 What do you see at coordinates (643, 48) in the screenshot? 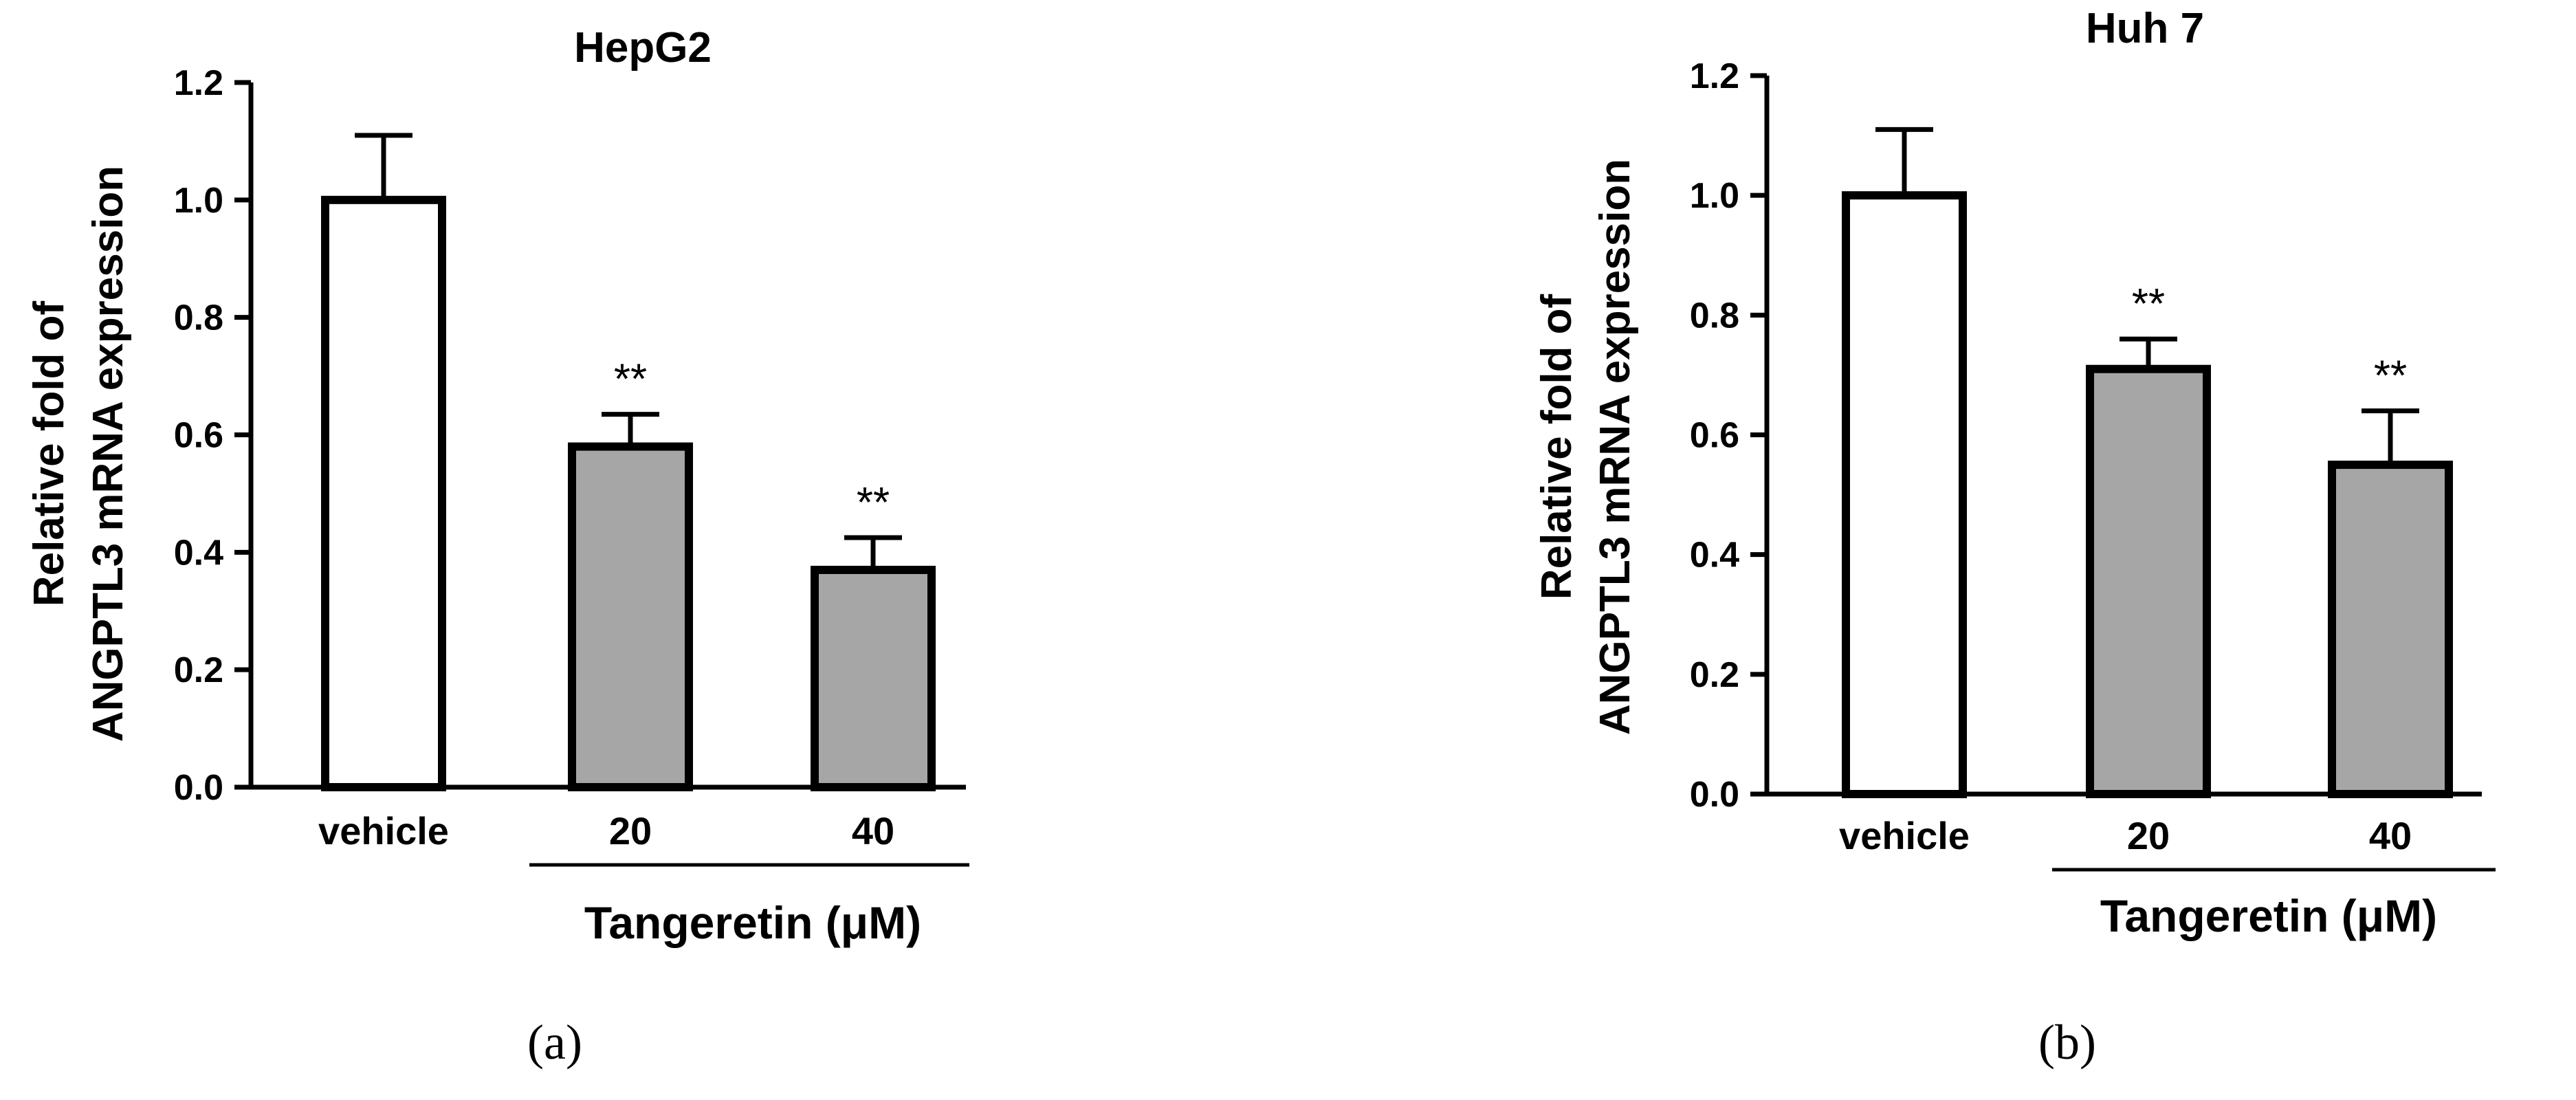
I see `chart-title: HepG2` at bounding box center [643, 48].